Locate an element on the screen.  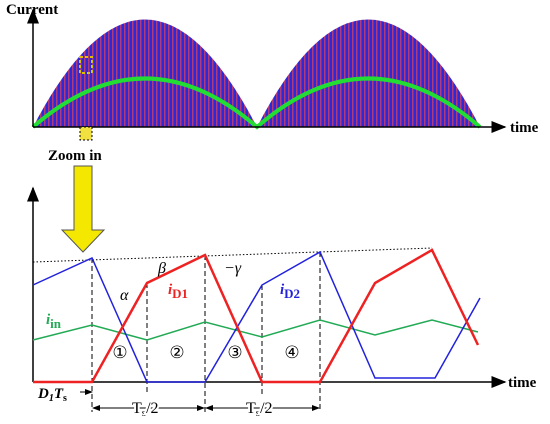
interval-label: ③ is located at coordinates (234, 352).